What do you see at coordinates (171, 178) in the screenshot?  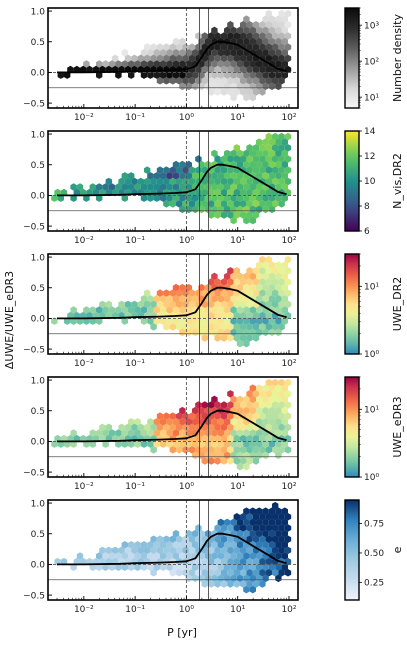 I see `hexbins` at bounding box center [171, 178].